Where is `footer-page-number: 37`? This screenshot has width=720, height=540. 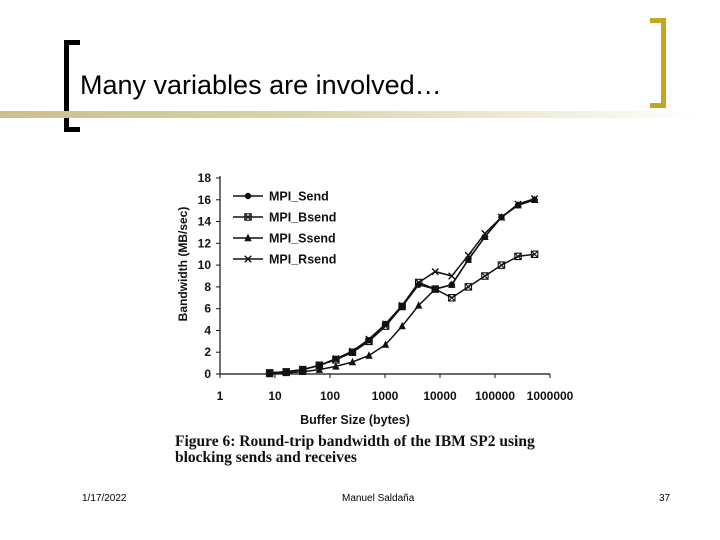
footer-page-number: 37 is located at coordinates (665, 498).